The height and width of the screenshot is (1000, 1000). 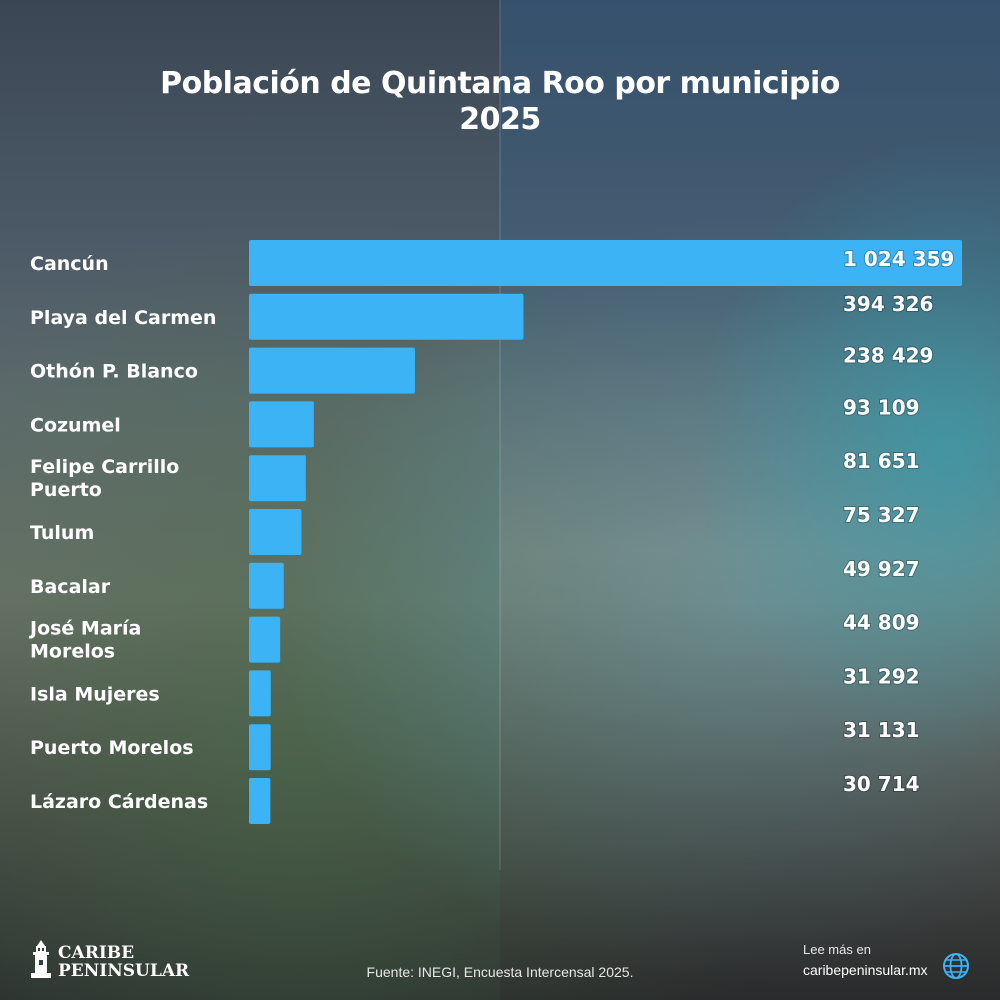 I want to click on value-label-3: 93 109, so click(x=881, y=407).